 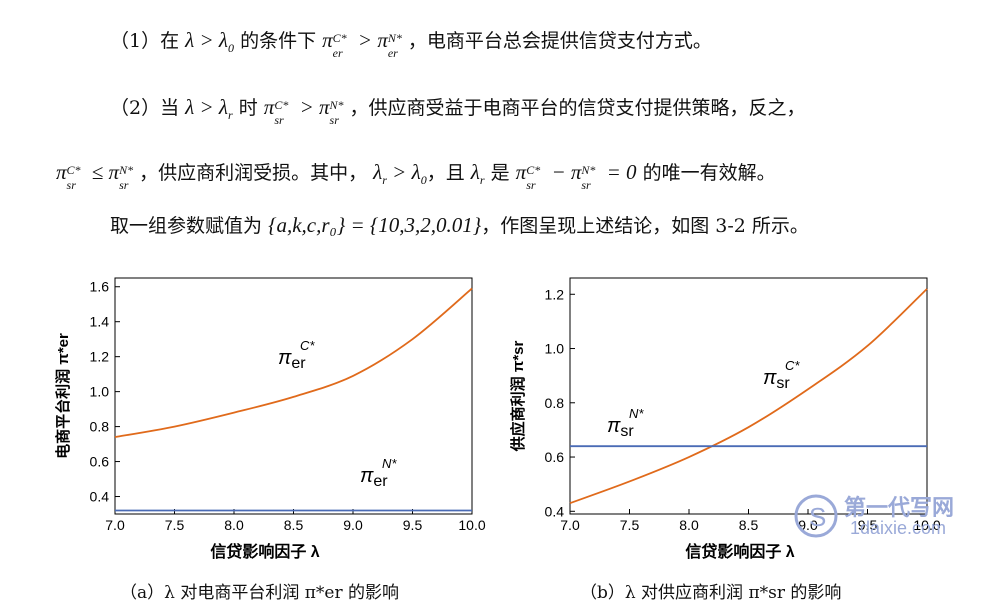 I want to click on watermark: S 第一代写网 1daixie.com, so click(x=887, y=520).